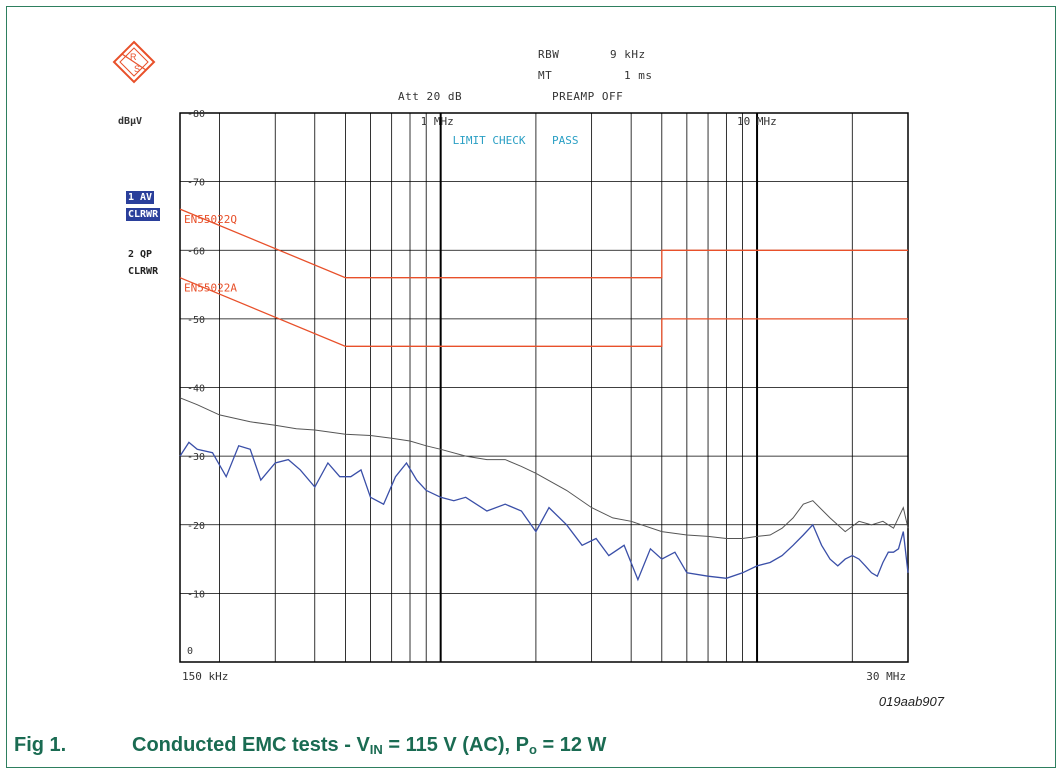 The image size is (1064, 774). Describe the element at coordinates (516, 140) in the screenshot. I see `limit-check-annotation: LIMIT CHECK PASS` at that location.